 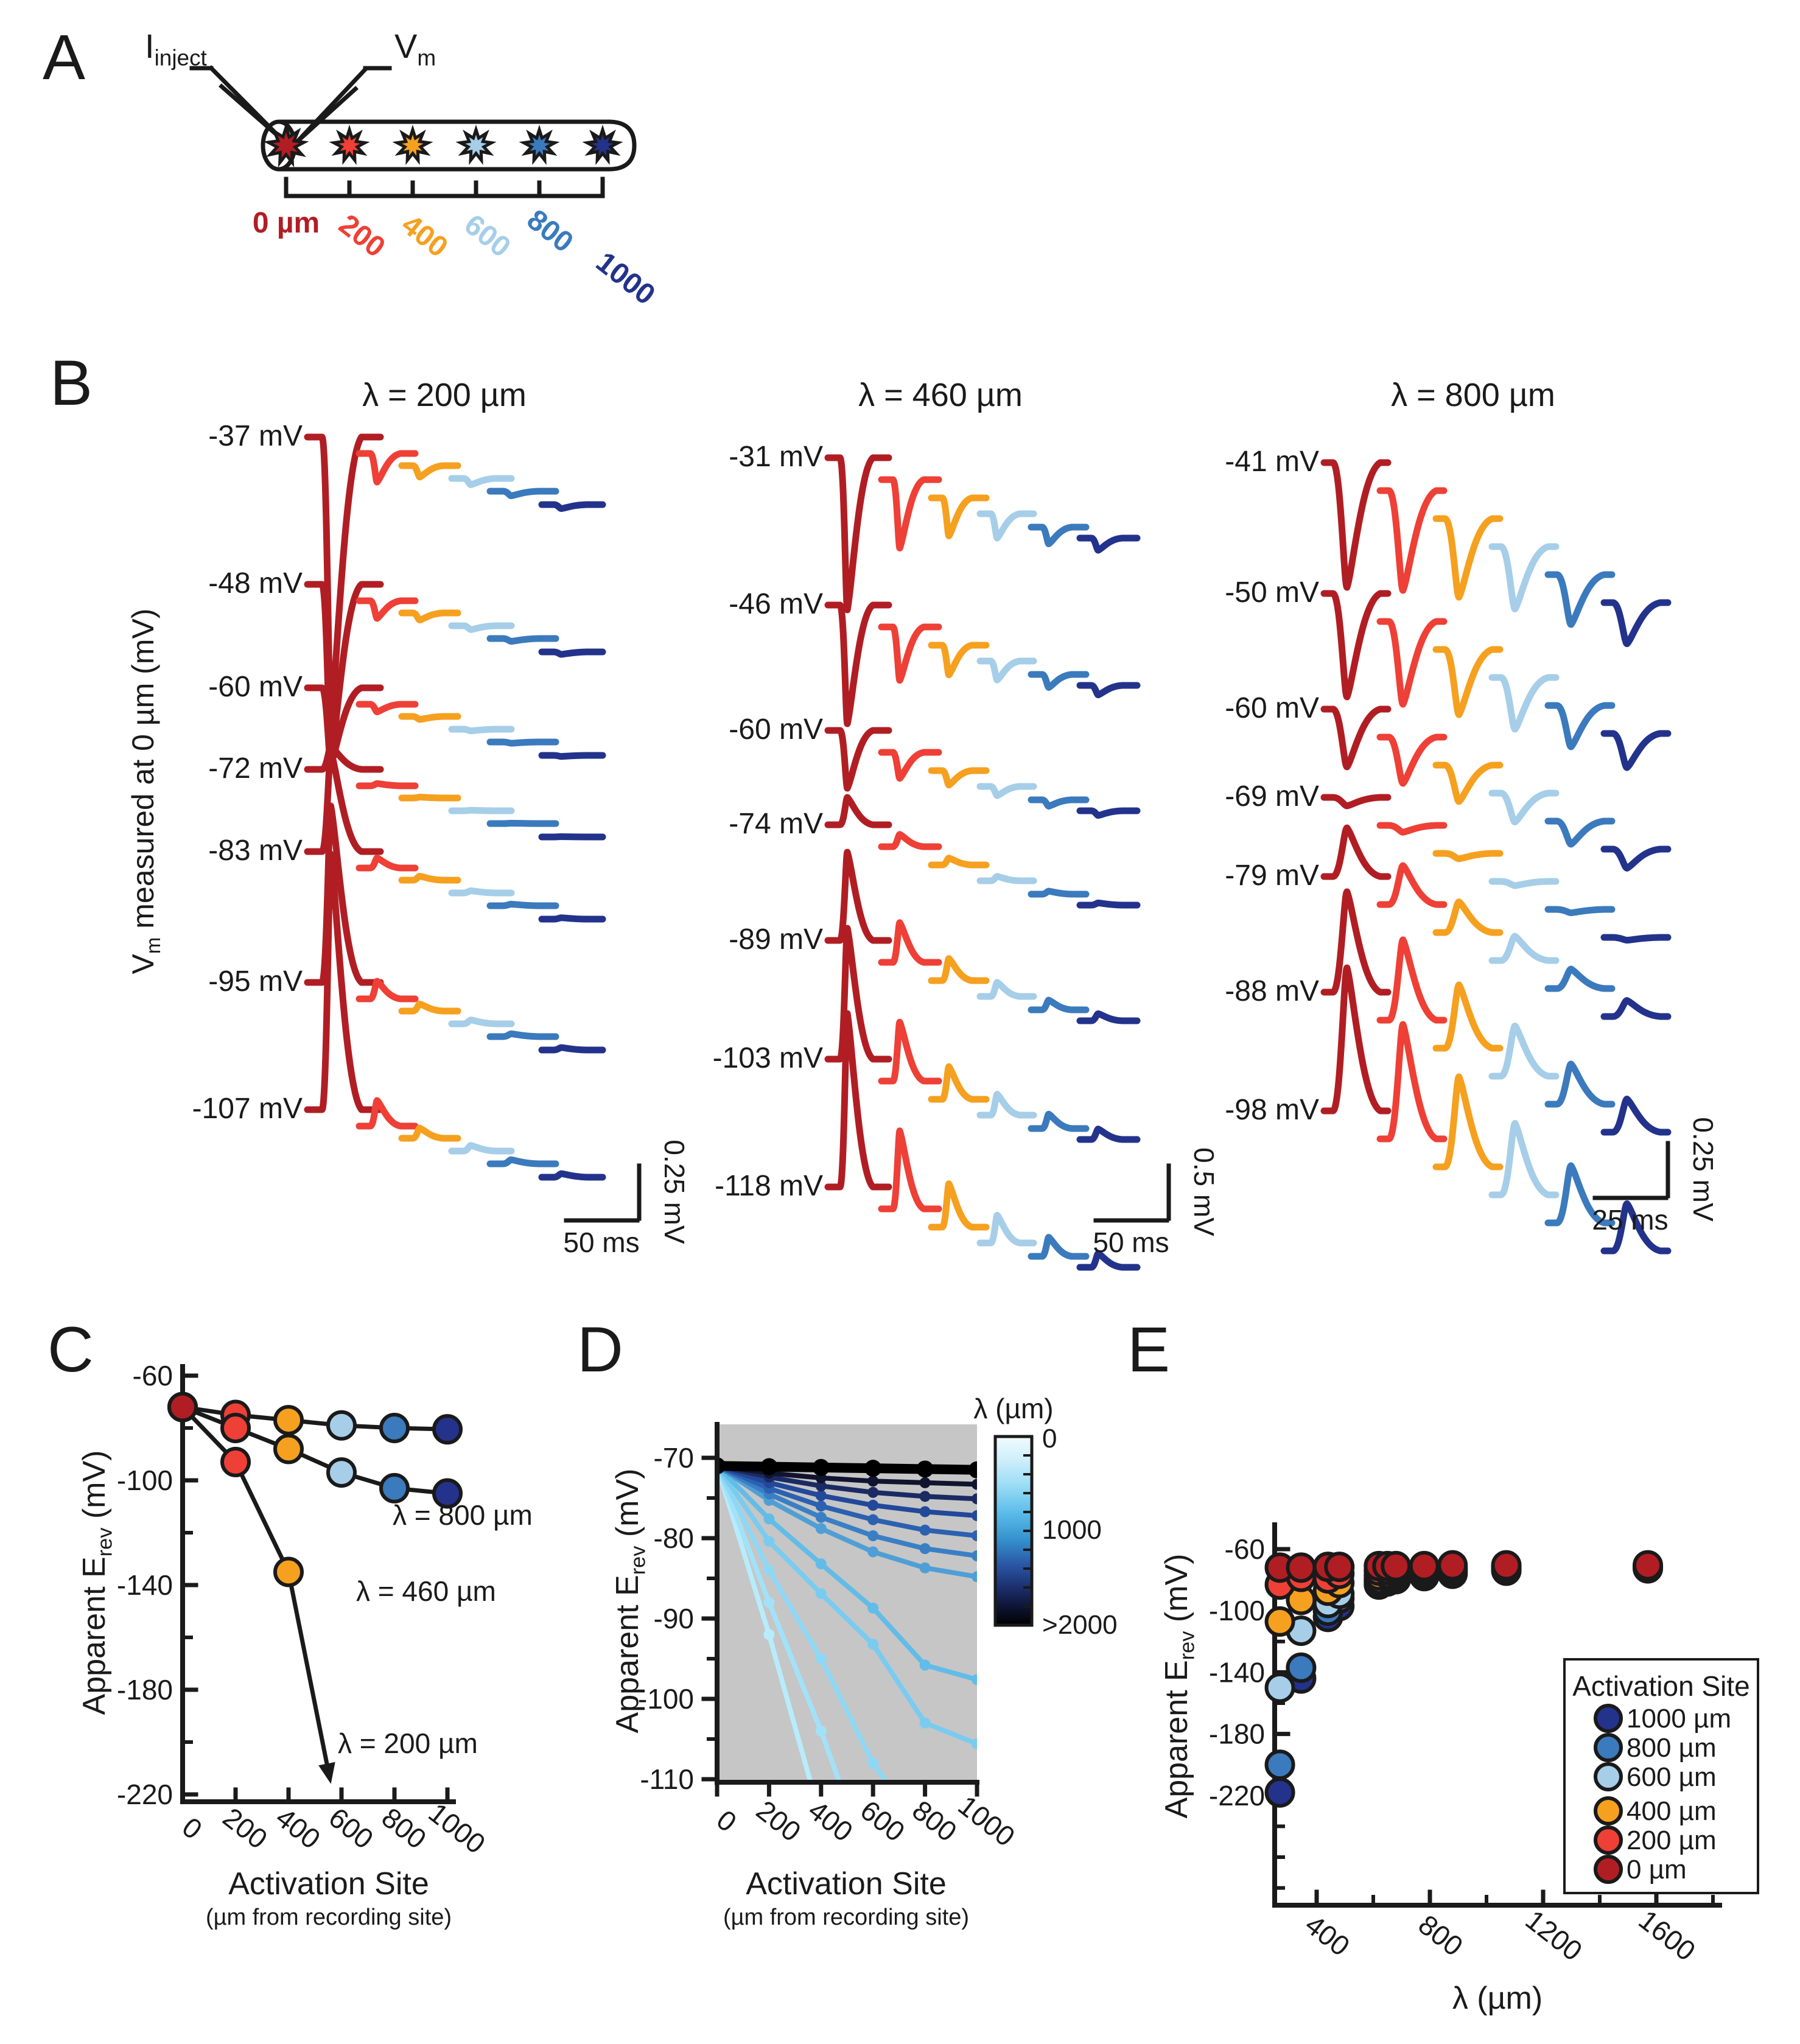 What do you see at coordinates (776, 604) in the screenshot?
I see `b-trace-label: -46 mV` at bounding box center [776, 604].